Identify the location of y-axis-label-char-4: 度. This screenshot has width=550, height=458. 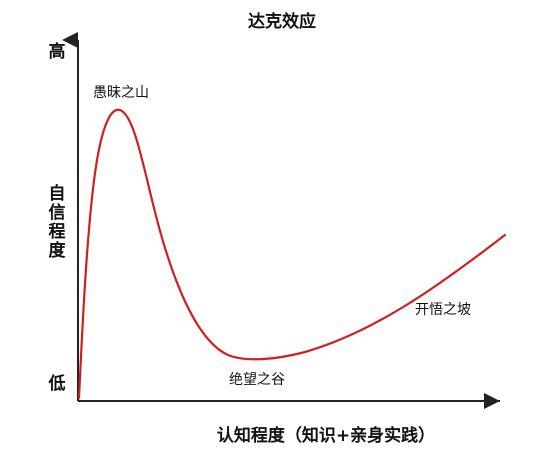
(58, 250).